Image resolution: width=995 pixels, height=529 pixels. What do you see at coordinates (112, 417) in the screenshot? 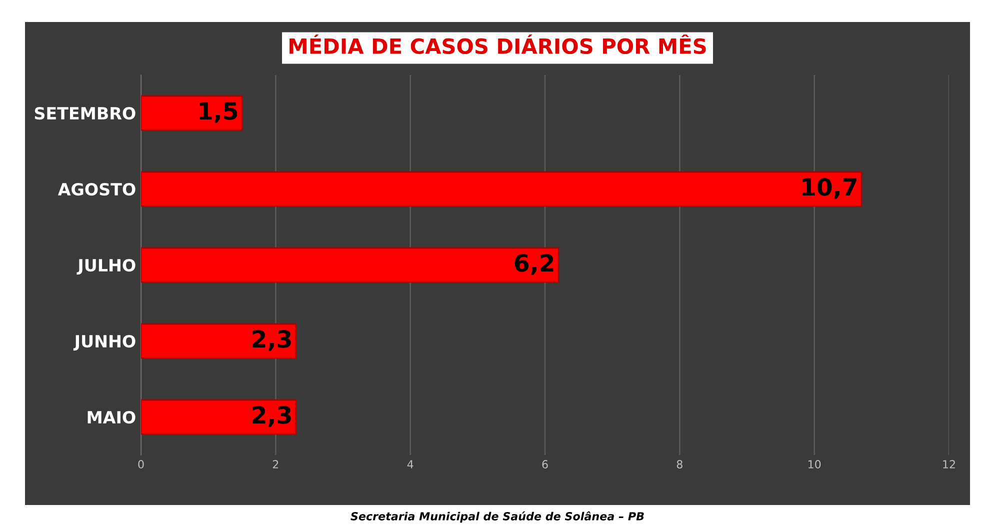
I see `y-tick-label: MAIO` at bounding box center [112, 417].